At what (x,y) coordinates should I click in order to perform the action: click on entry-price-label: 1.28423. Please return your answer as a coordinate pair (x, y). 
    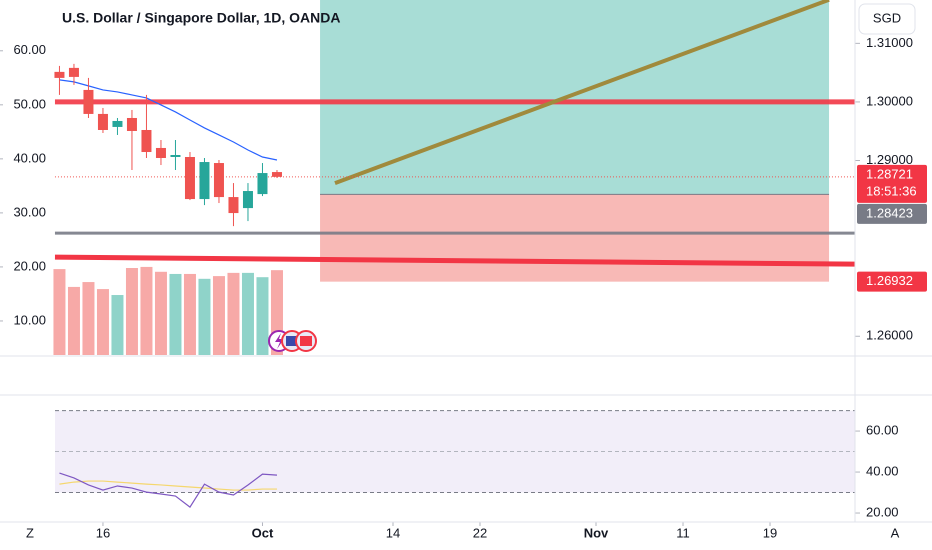
    Looking at the image, I should click on (889, 212).